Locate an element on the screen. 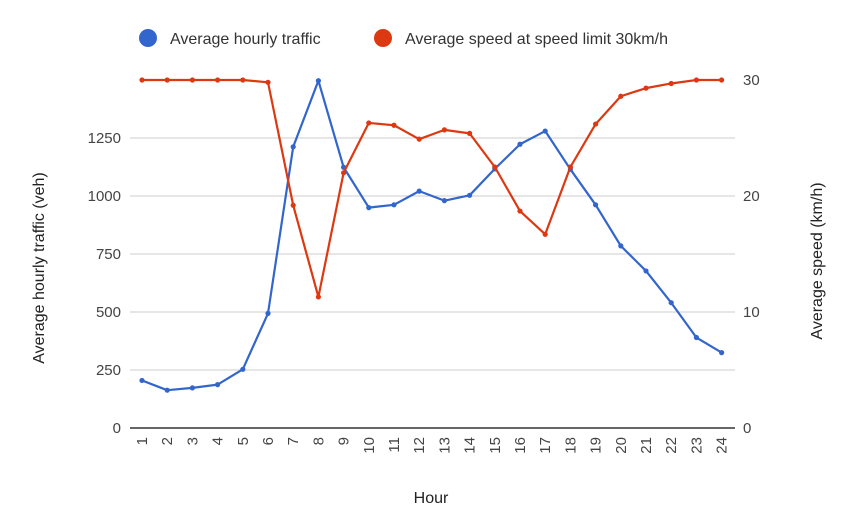 Image resolution: width=850 pixels, height=532 pixels. x-tick-label: 10 is located at coordinates (369, 445).